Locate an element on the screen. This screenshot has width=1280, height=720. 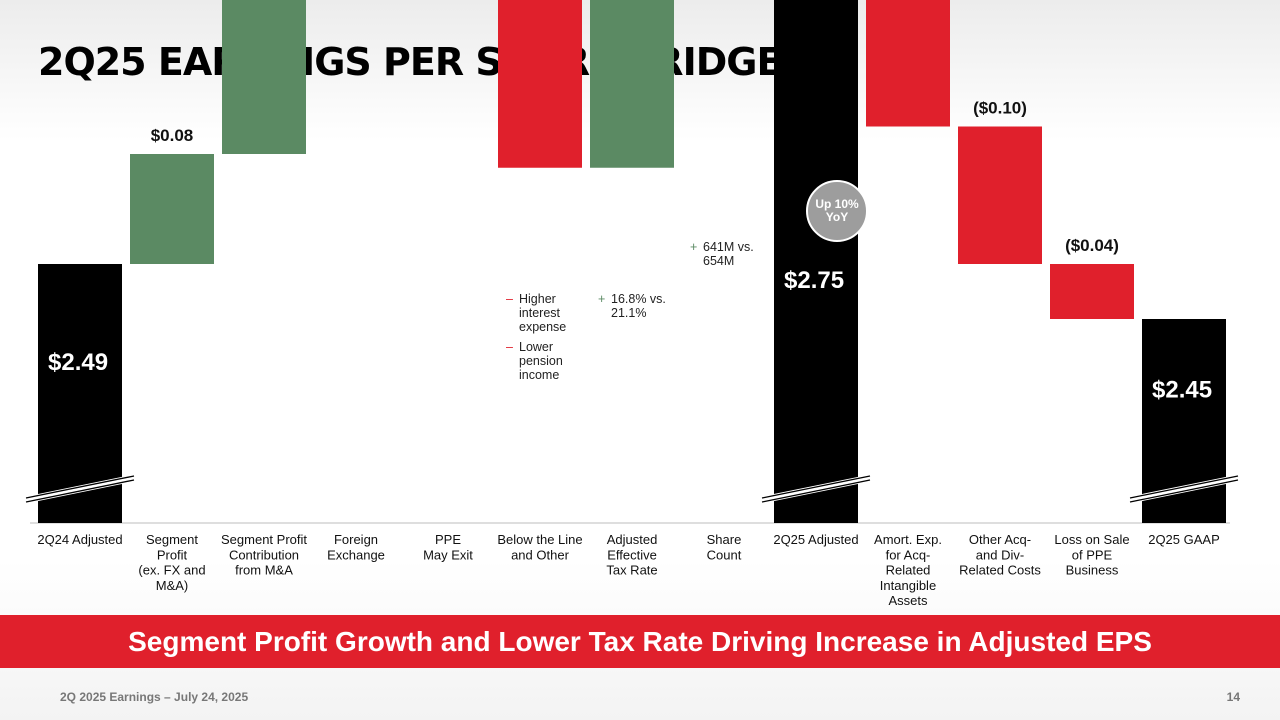
total-value-label: $2.75 is located at coordinates (814, 280).